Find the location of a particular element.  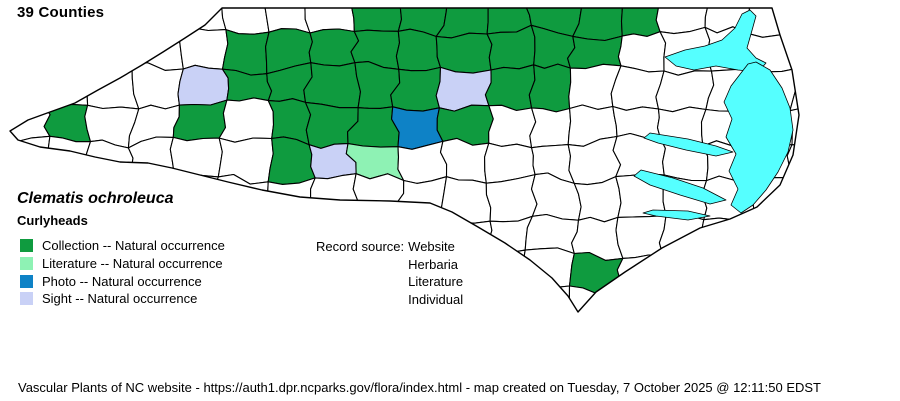

legend-item-photo: Photo -- Natural occurrence is located at coordinates (122, 281).